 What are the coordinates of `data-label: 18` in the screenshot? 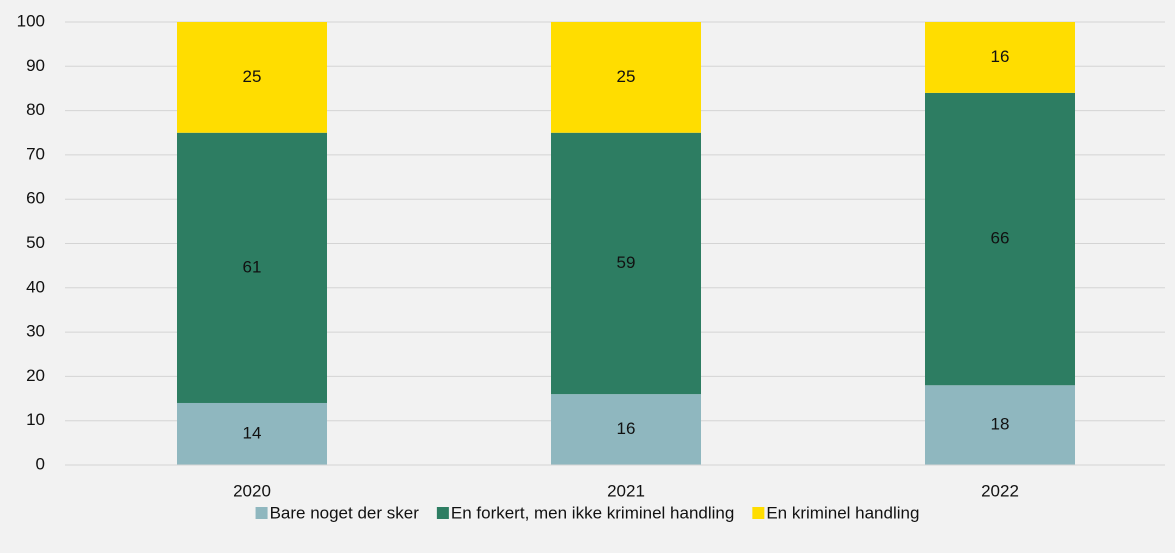 It's located at (1000, 424).